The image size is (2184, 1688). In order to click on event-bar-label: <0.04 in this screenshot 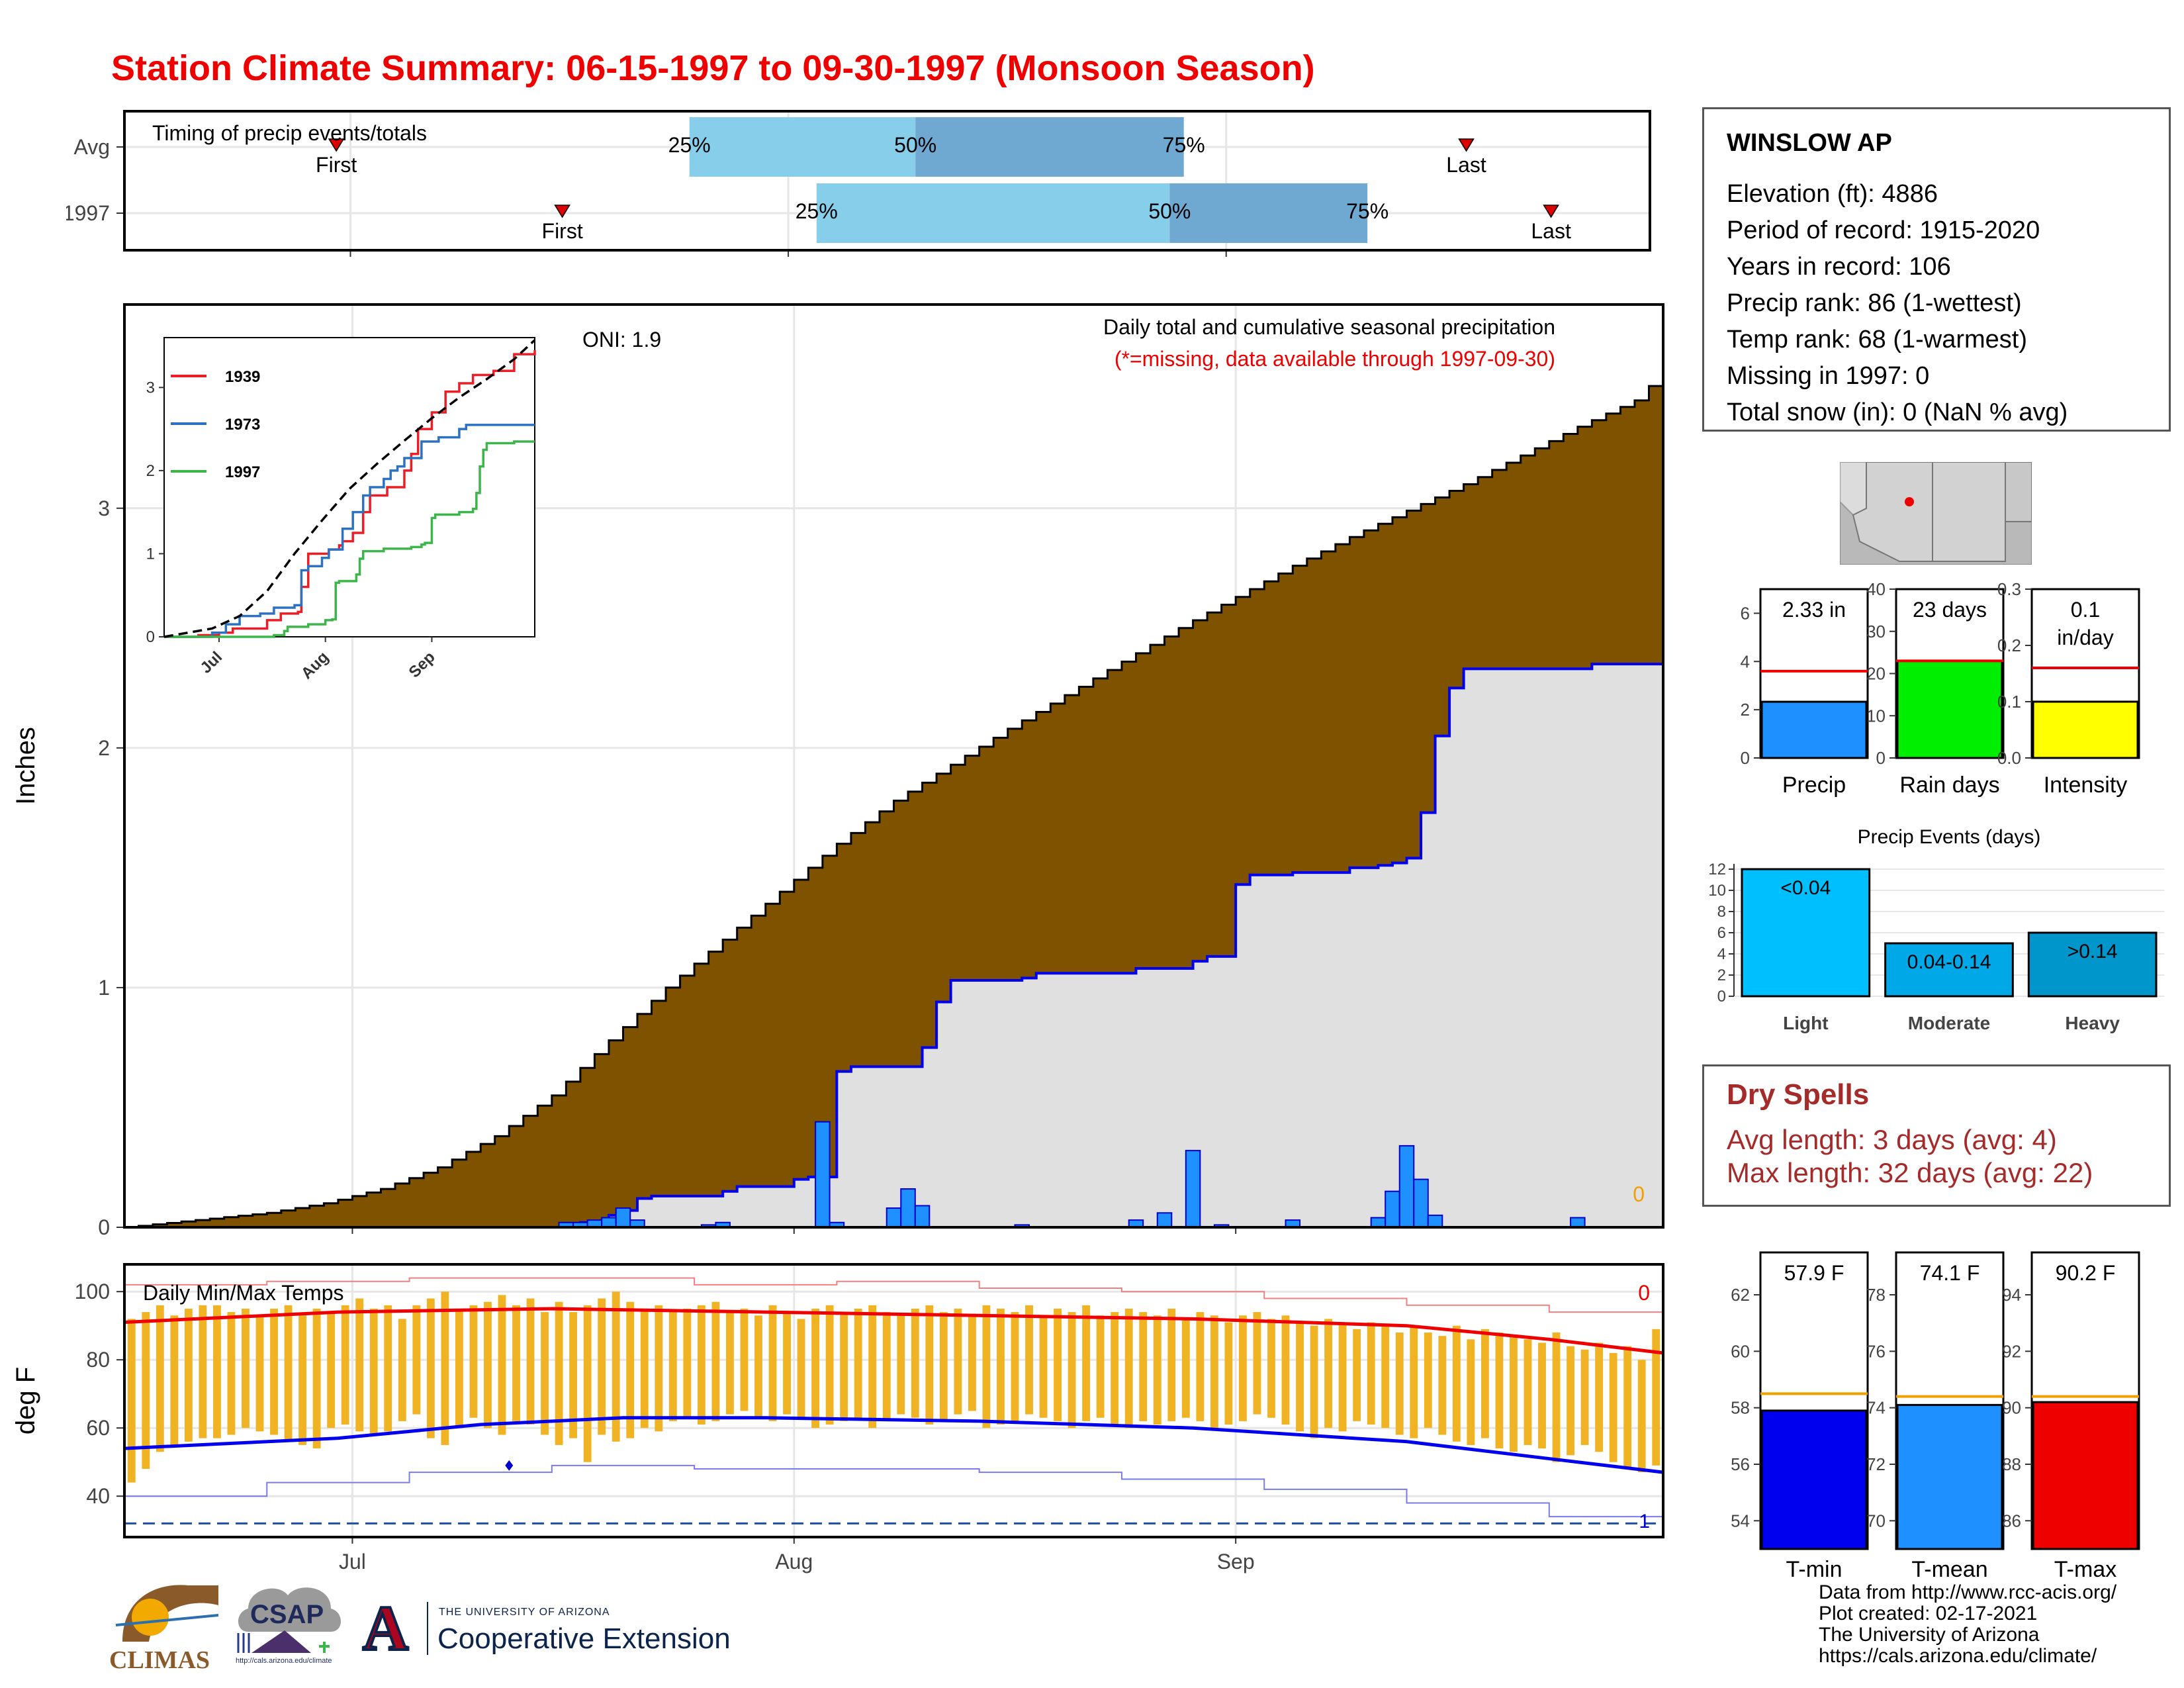, I will do `click(1806, 888)`.